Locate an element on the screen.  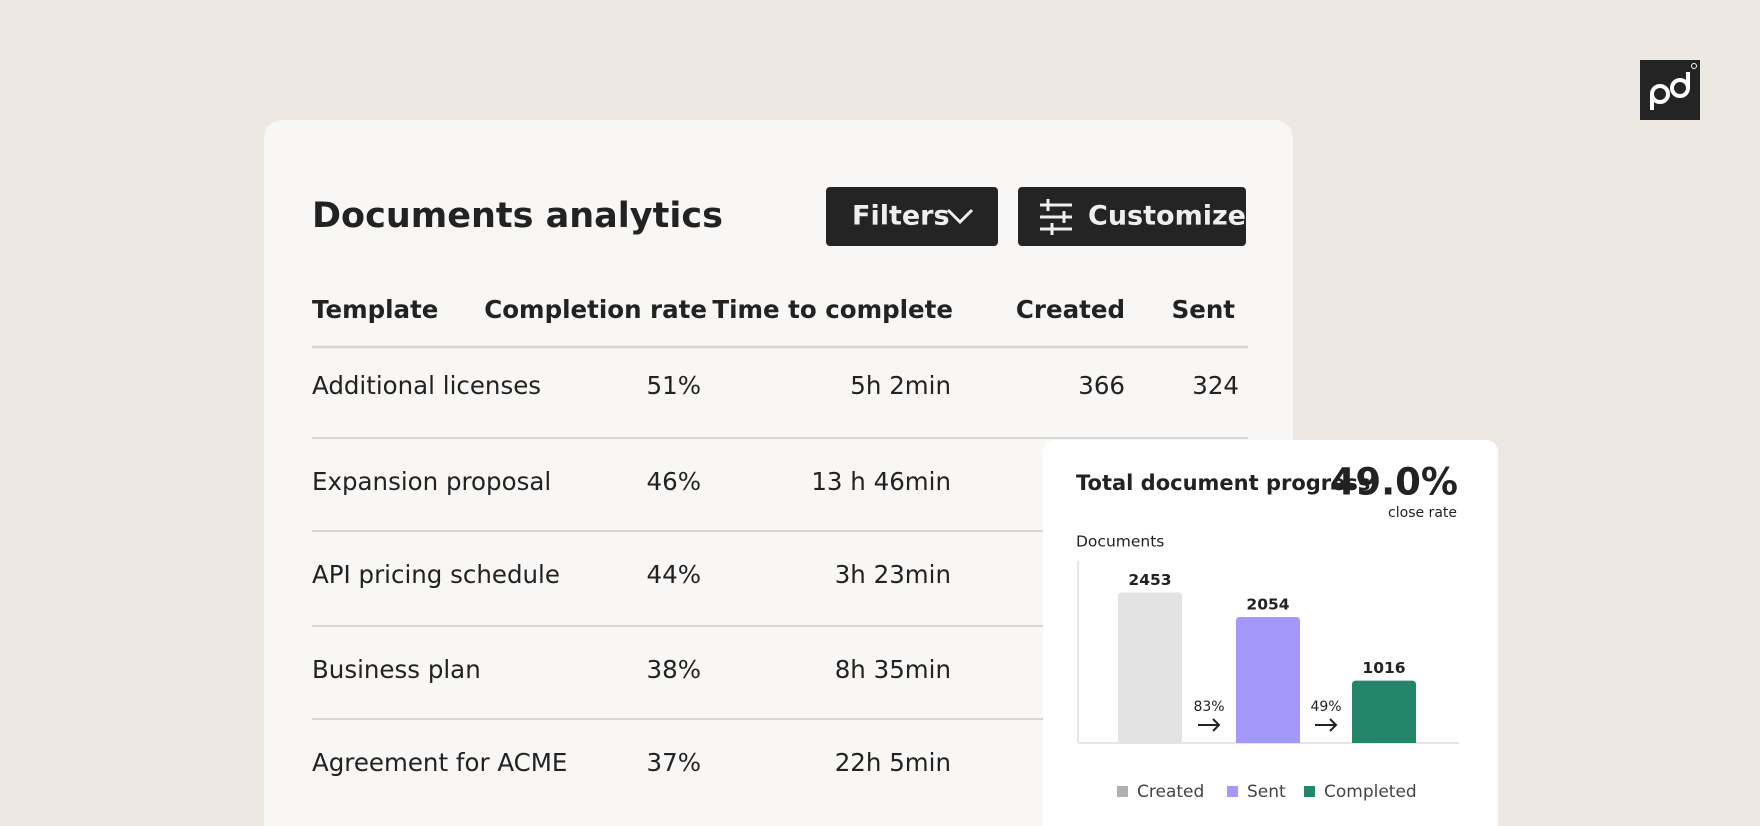
button-label: Filters is located at coordinates (901, 216).